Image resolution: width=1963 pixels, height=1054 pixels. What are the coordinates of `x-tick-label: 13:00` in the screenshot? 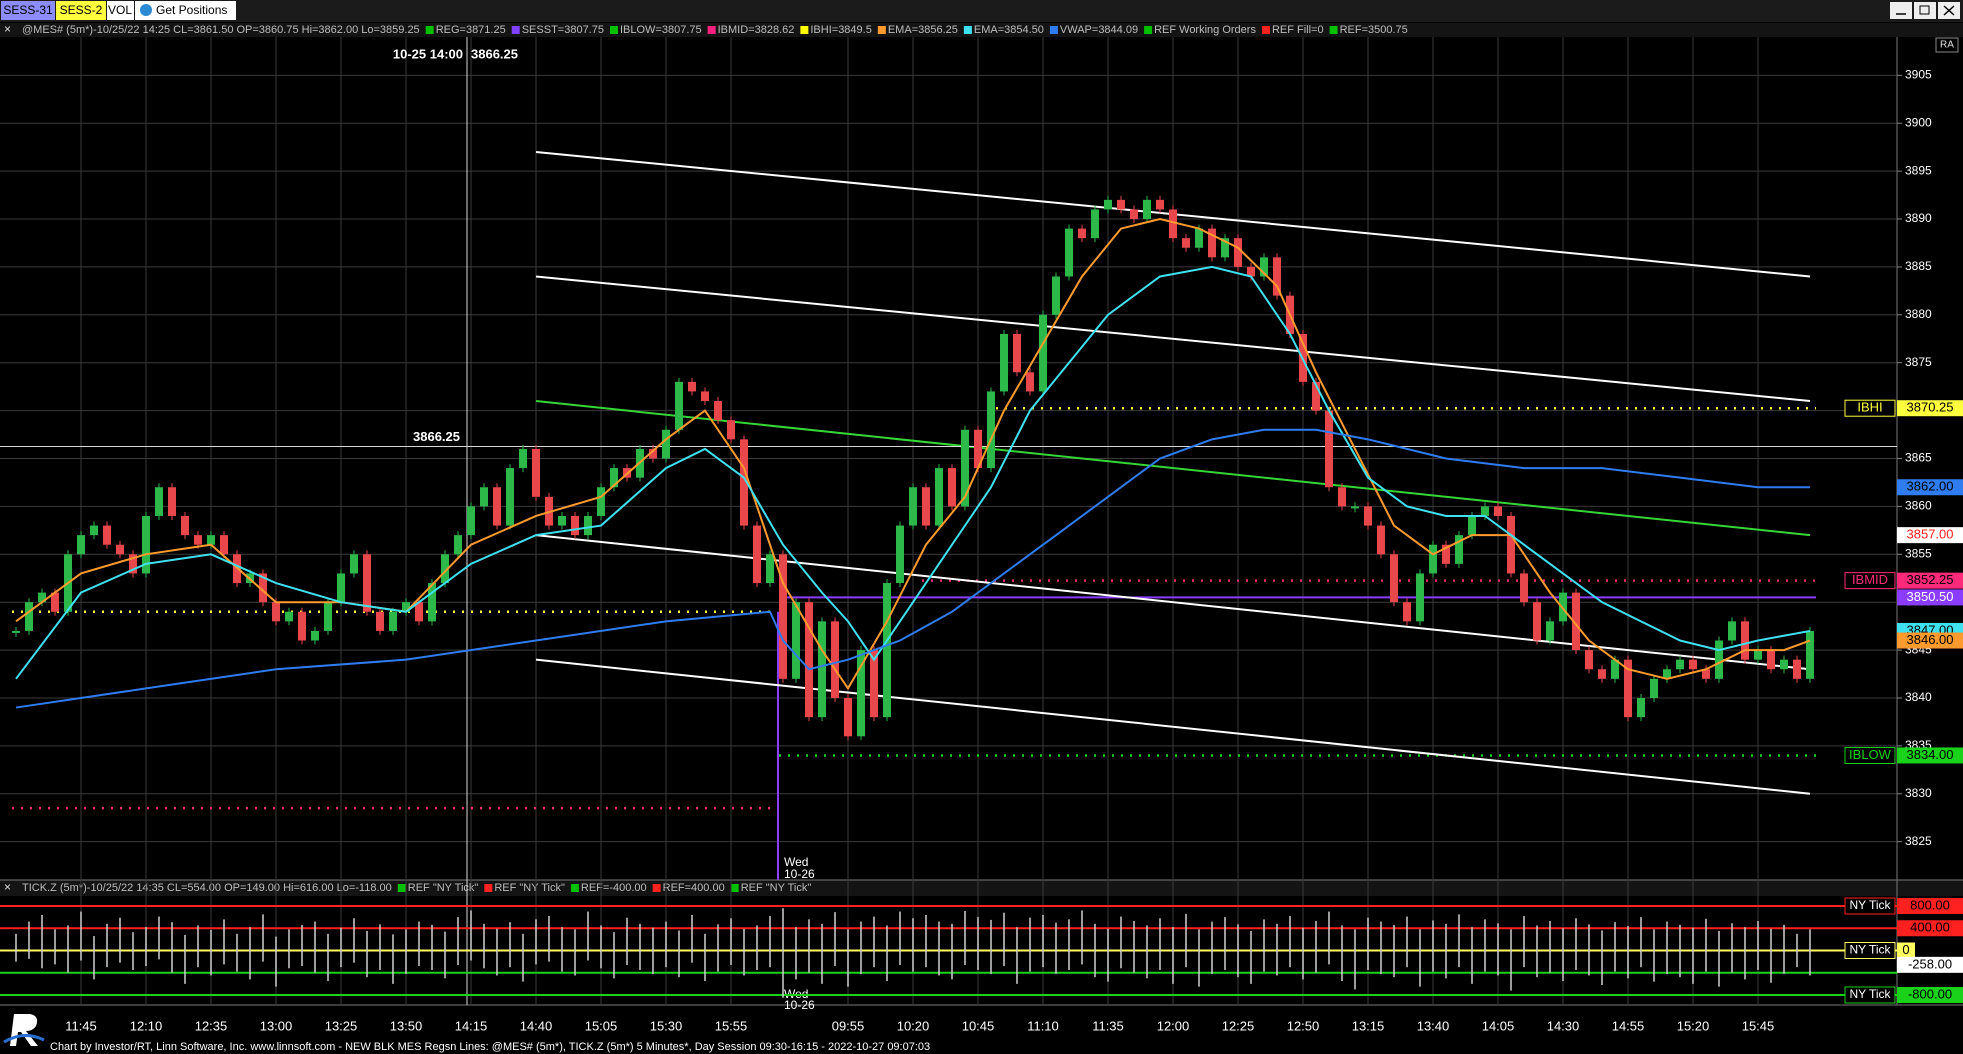 It's located at (276, 1025).